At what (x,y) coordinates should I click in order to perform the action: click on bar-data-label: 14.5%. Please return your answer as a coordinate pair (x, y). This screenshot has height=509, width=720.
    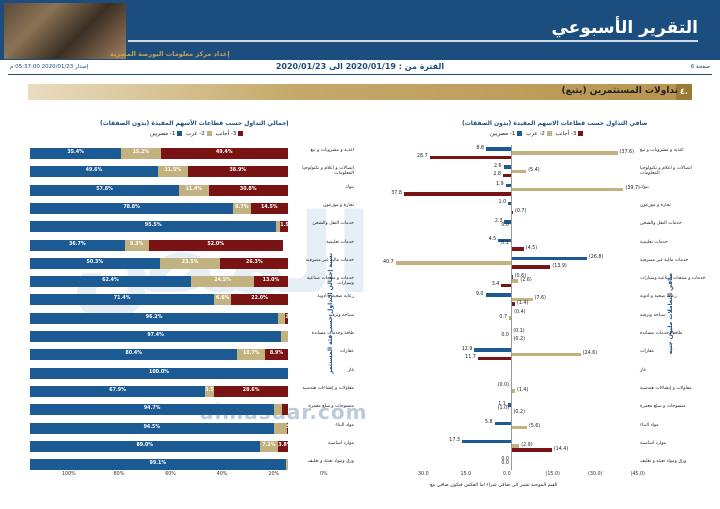
    Looking at the image, I should click on (269, 207).